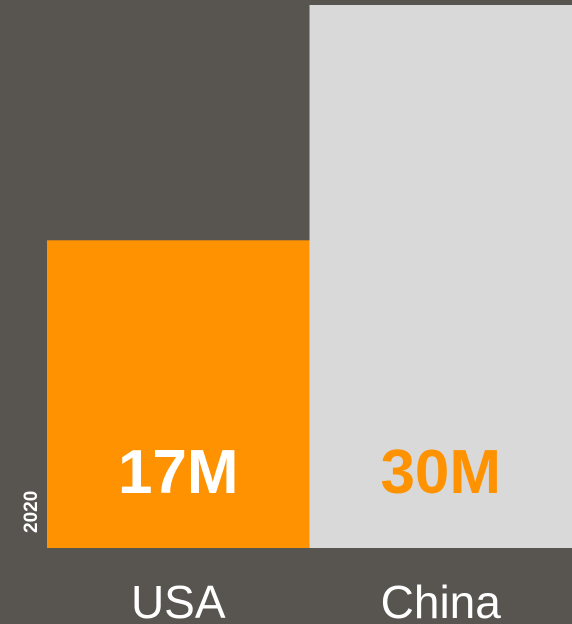 This screenshot has width=572, height=624. I want to click on category-label-china: China, so click(441, 600).